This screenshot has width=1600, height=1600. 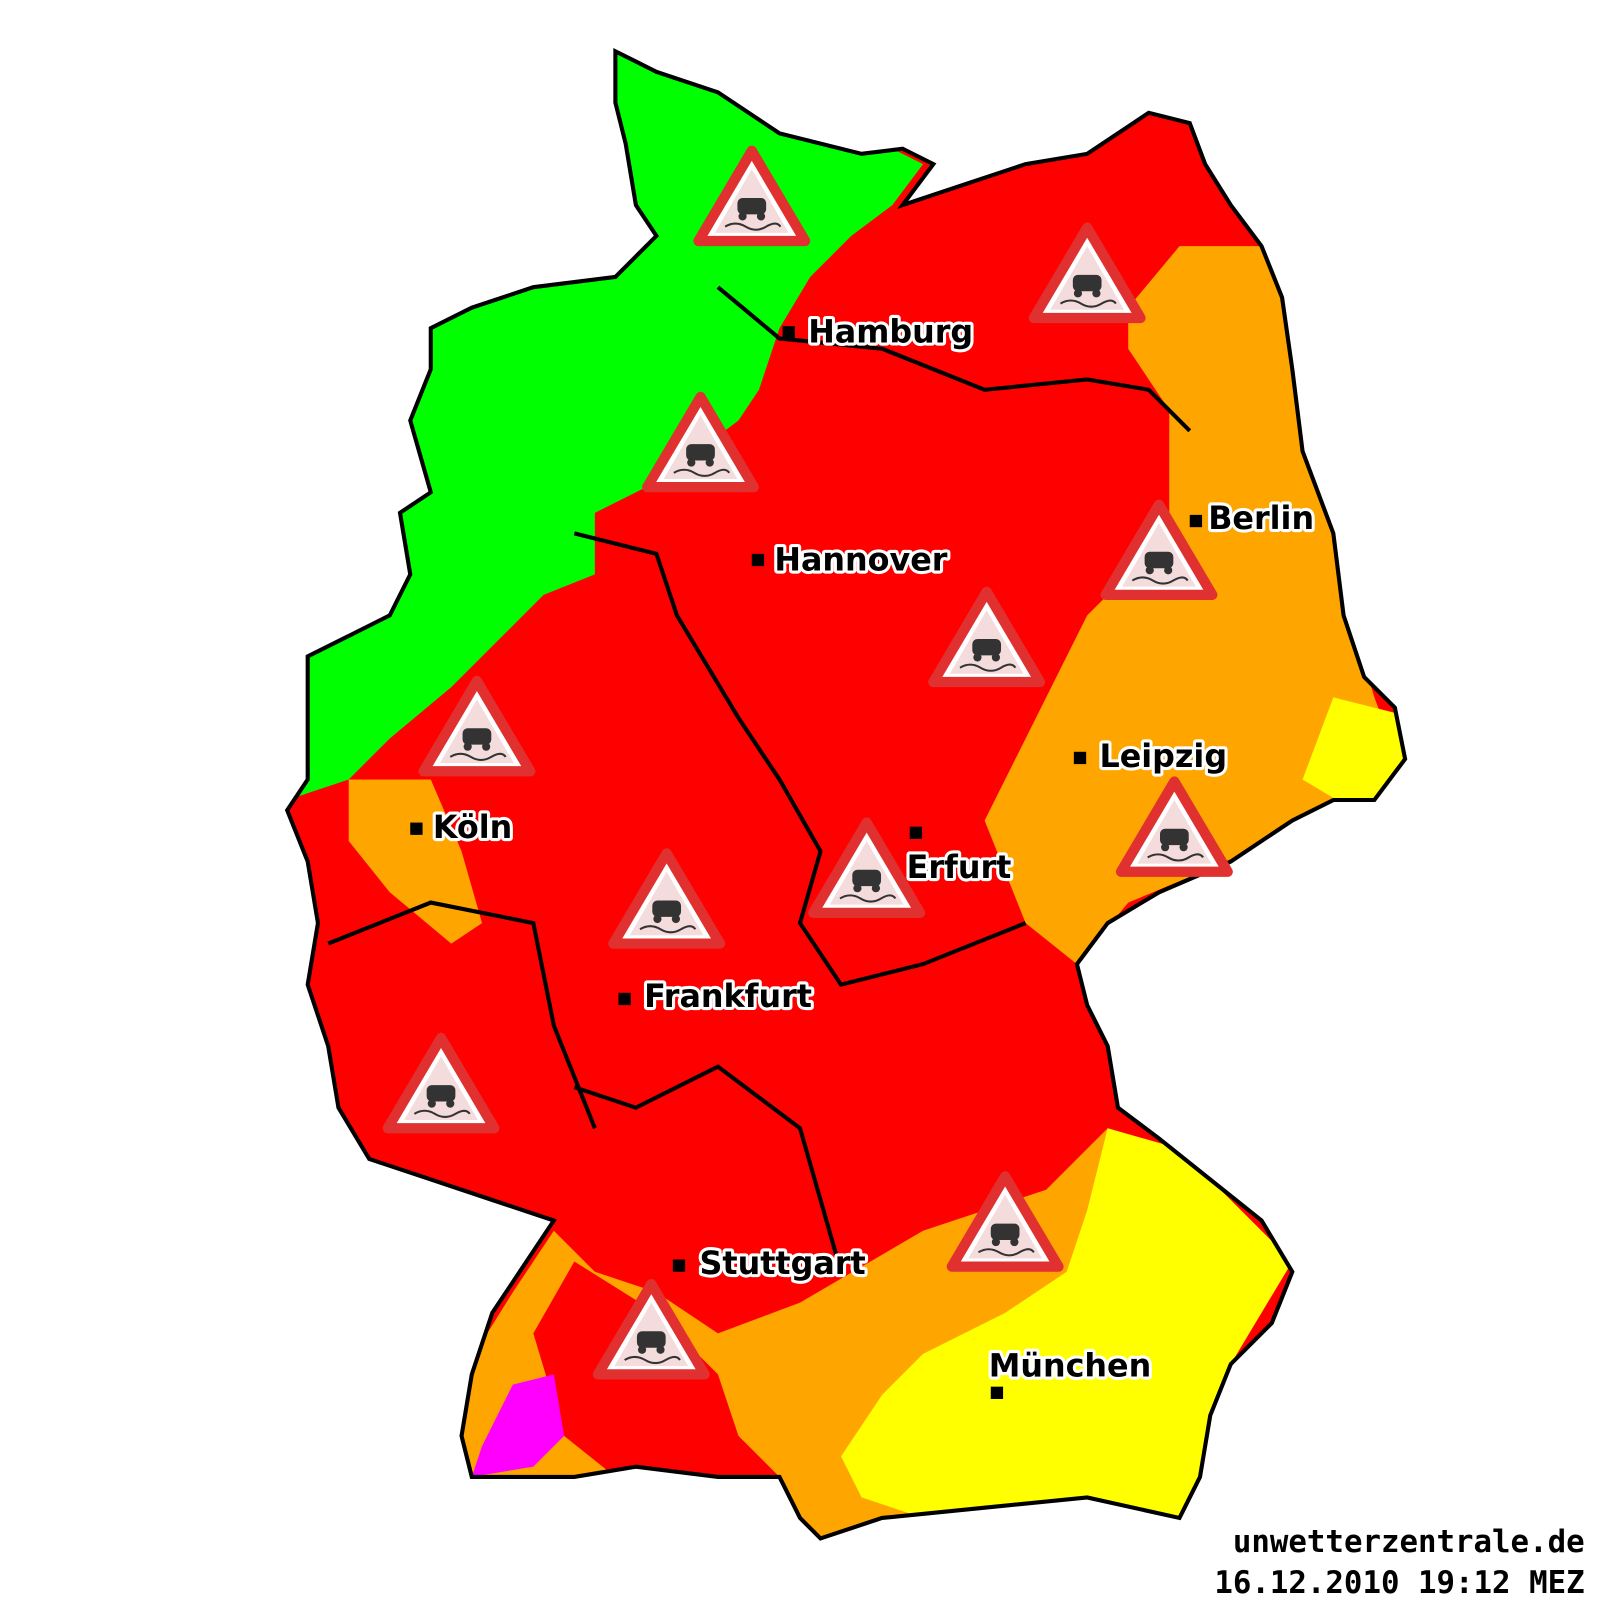 What do you see at coordinates (472, 827) in the screenshot?
I see `city-label: Köln` at bounding box center [472, 827].